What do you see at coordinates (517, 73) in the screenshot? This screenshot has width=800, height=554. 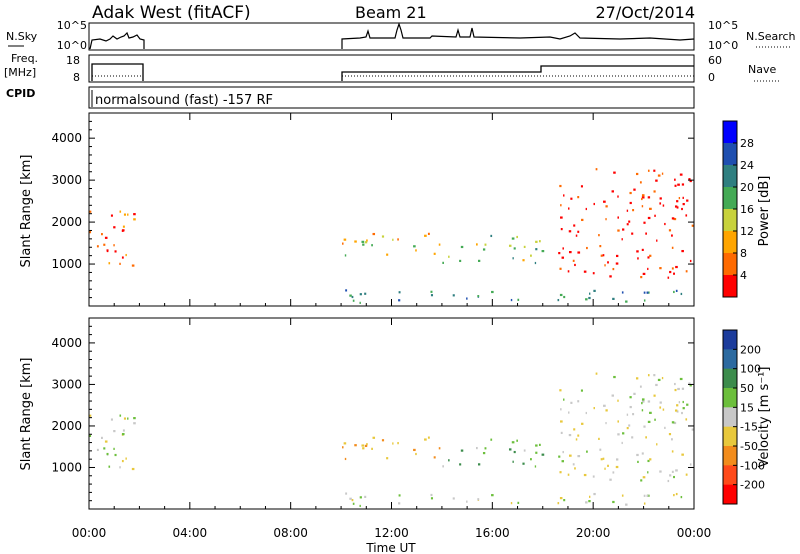 I see `freq-trace-late` at bounding box center [517, 73].